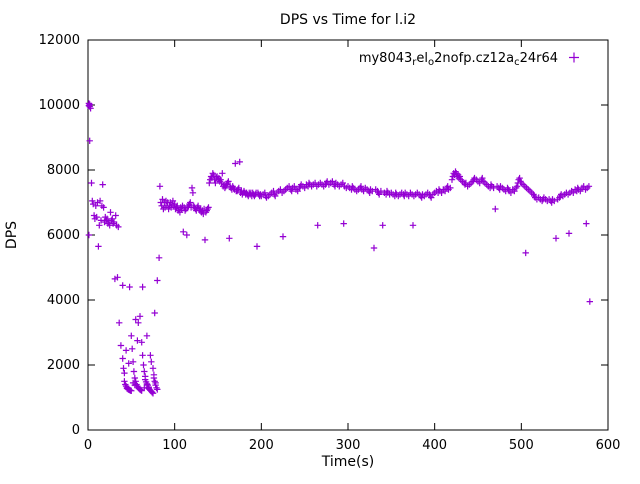 This screenshot has width=640, height=484. What do you see at coordinates (261, 445) in the screenshot?
I see `x-tick-label: 200` at bounding box center [261, 445].